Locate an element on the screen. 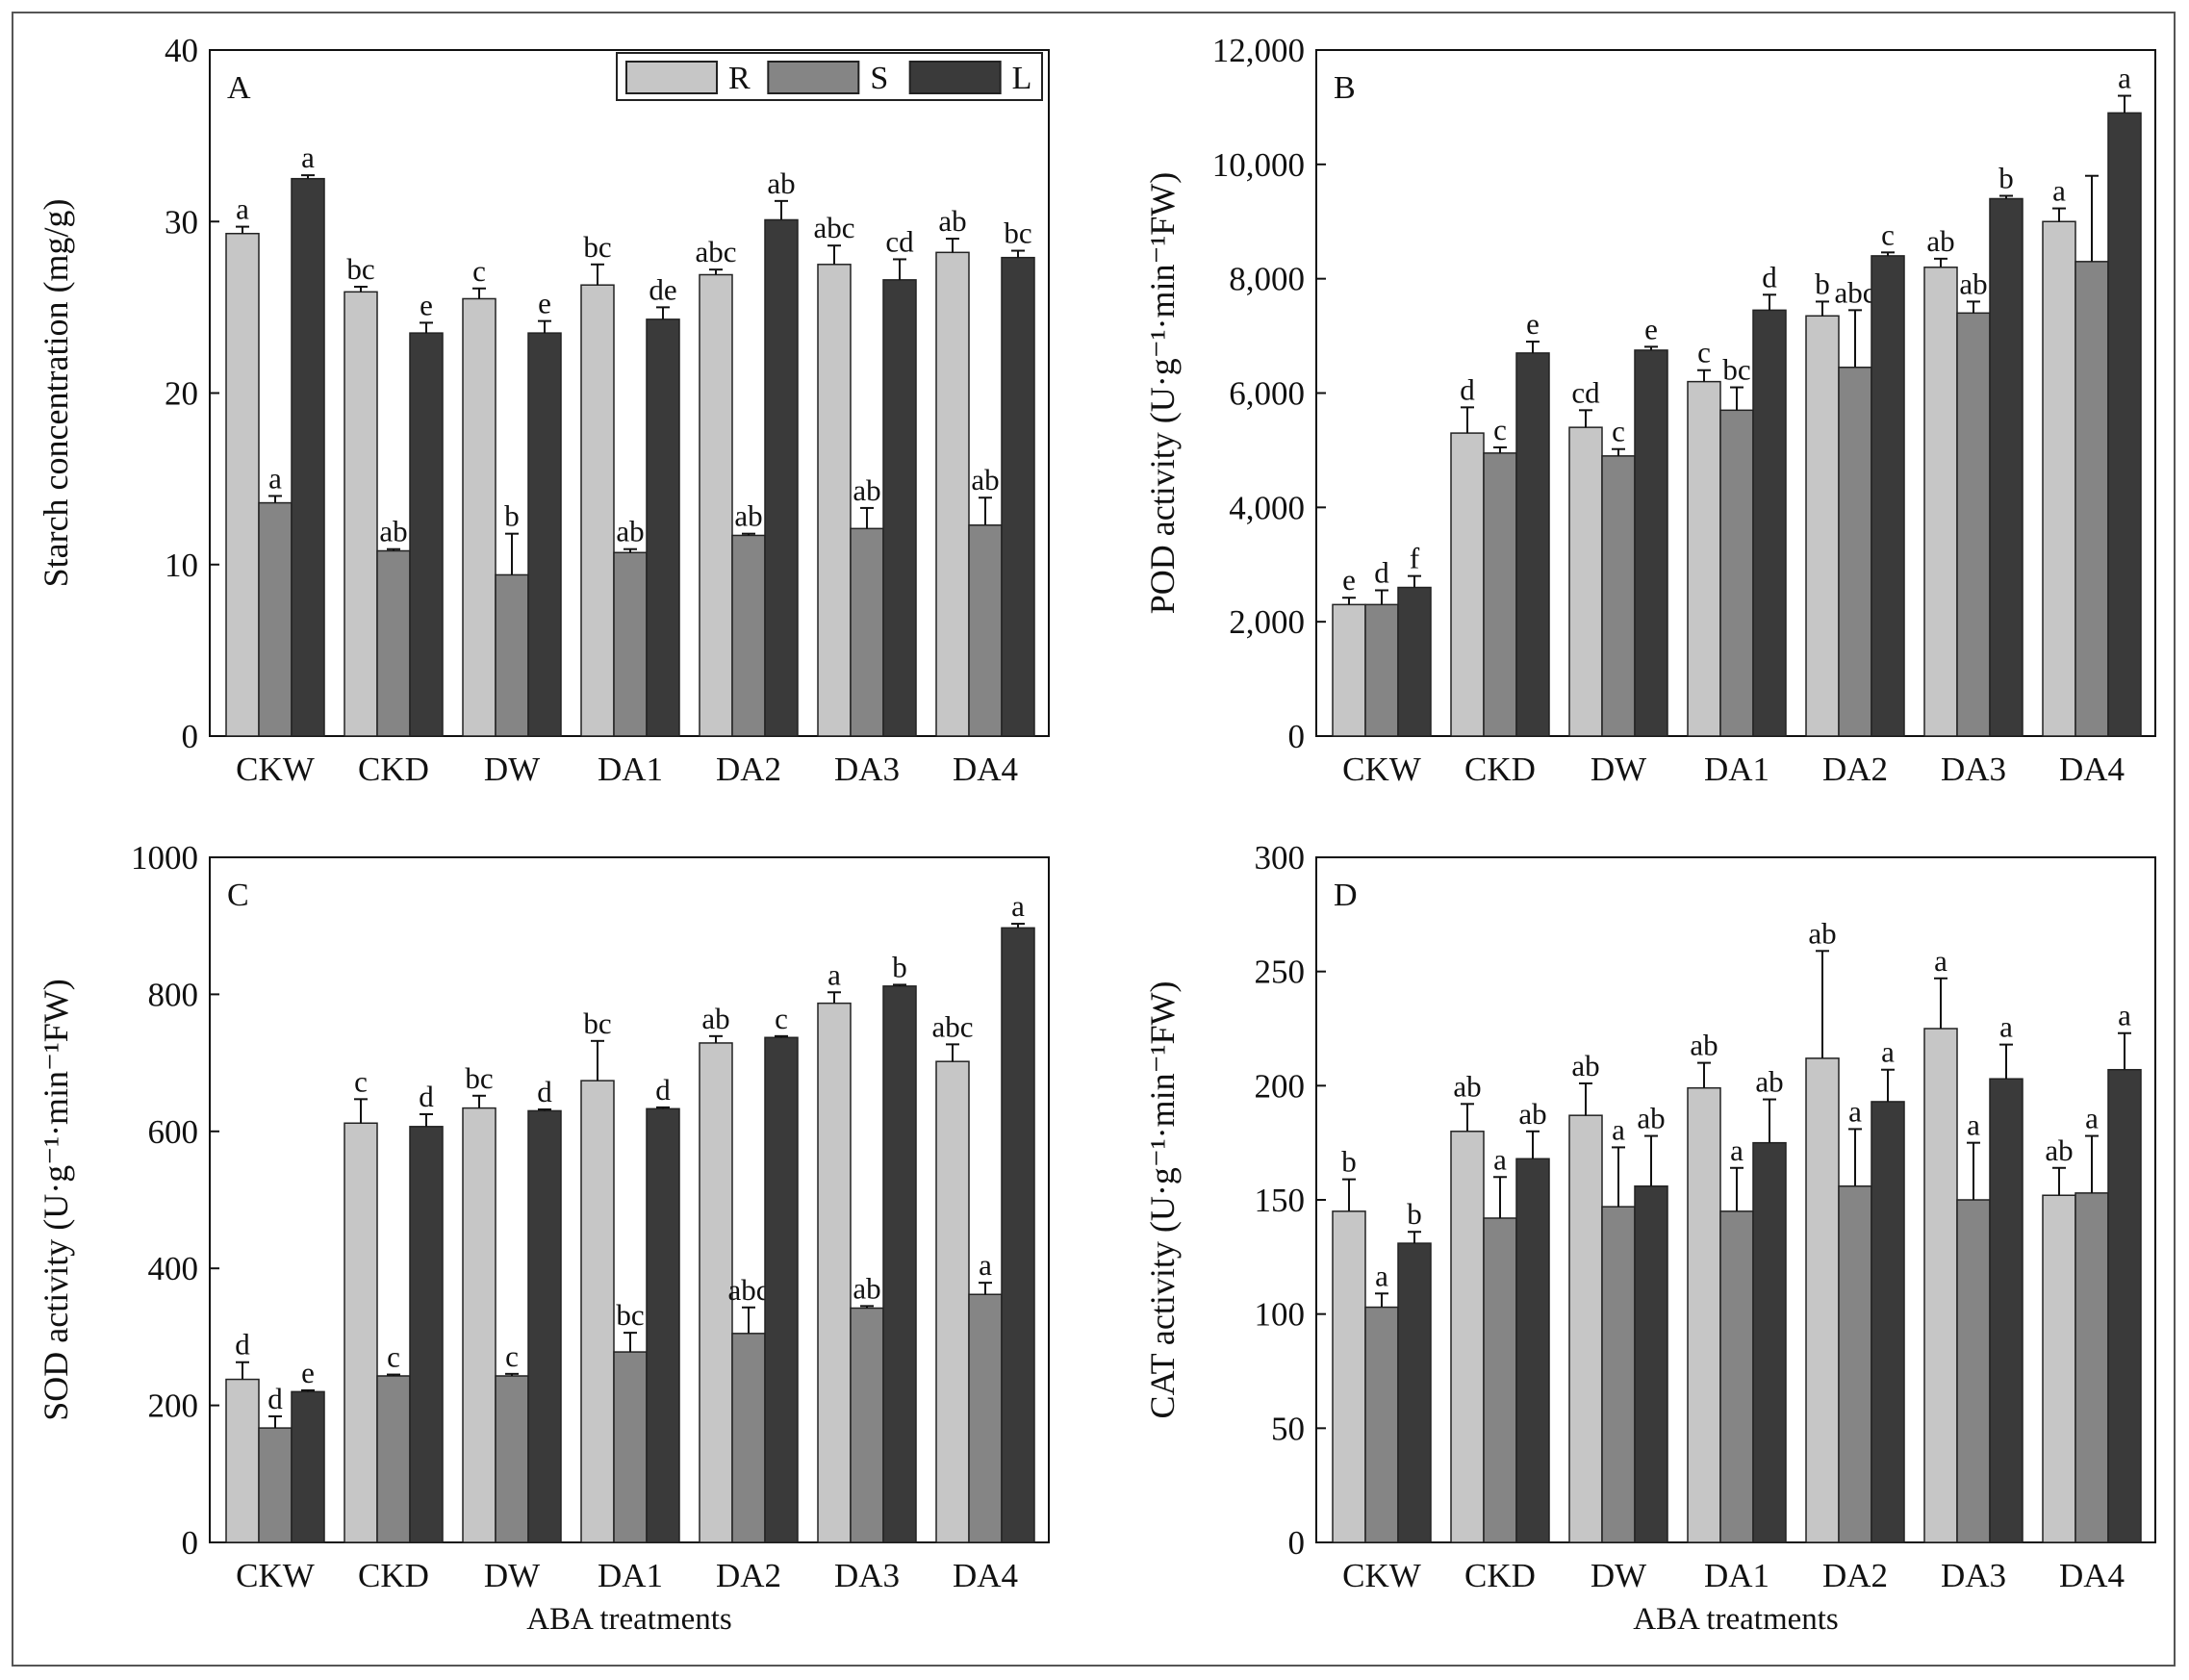 The height and width of the screenshot is (1680, 2189). significance-label: b is located at coordinates (512, 516).